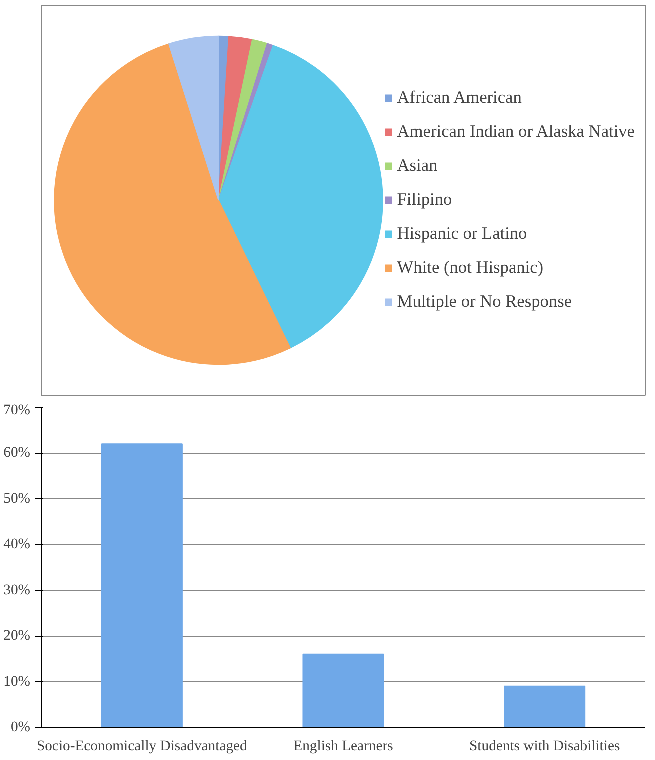  What do you see at coordinates (418, 166) in the screenshot?
I see `legend-label: Asian` at bounding box center [418, 166].